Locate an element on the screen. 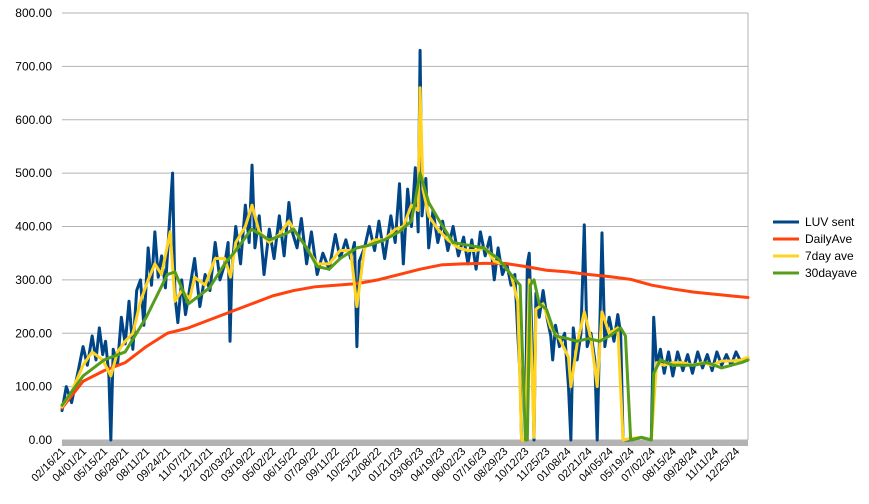 The width and height of the screenshot is (869, 504). legend-label: LUV sent is located at coordinates (830, 222).